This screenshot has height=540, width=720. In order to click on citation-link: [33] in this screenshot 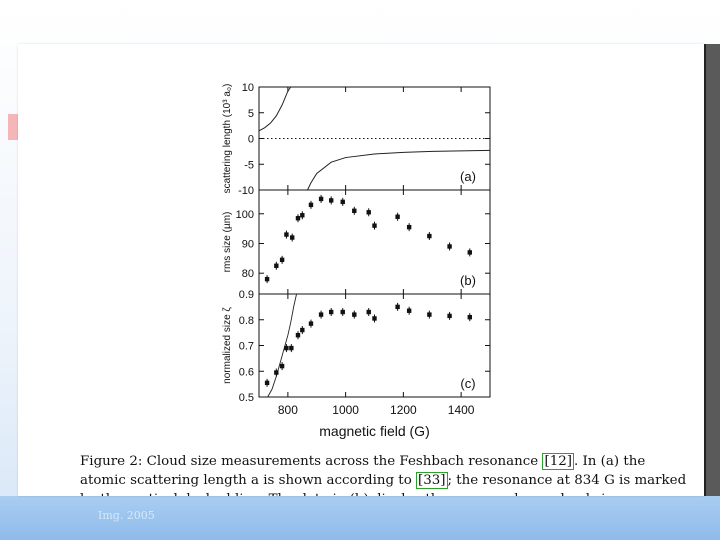, I will do `click(432, 480)`.